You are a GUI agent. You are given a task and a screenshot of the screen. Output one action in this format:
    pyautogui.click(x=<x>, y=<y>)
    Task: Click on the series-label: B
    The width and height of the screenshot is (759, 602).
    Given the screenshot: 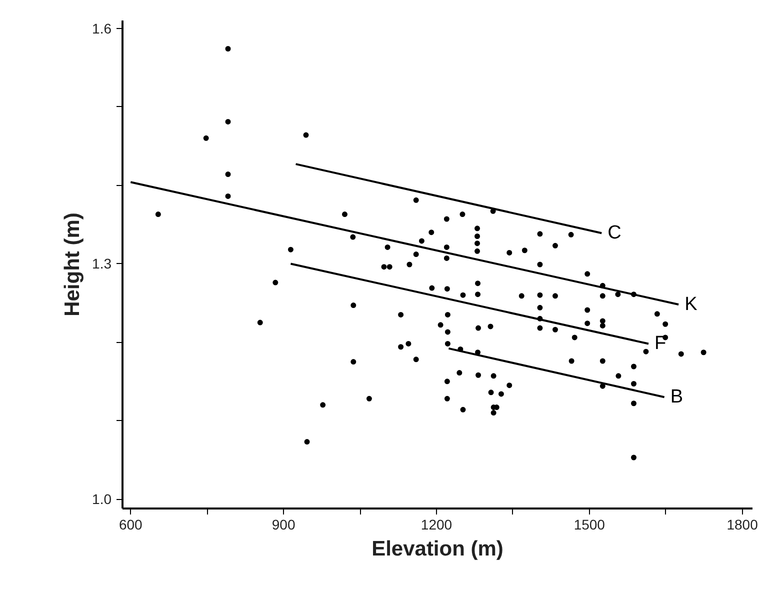 What is the action you would take?
    pyautogui.click(x=677, y=397)
    